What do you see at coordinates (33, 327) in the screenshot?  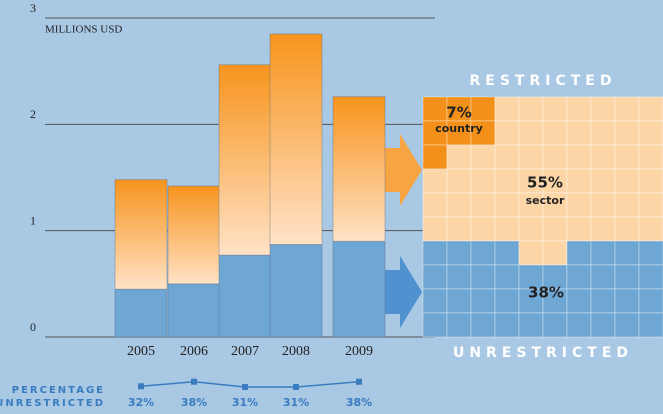 I see `y-tick-label: 0` at bounding box center [33, 327].